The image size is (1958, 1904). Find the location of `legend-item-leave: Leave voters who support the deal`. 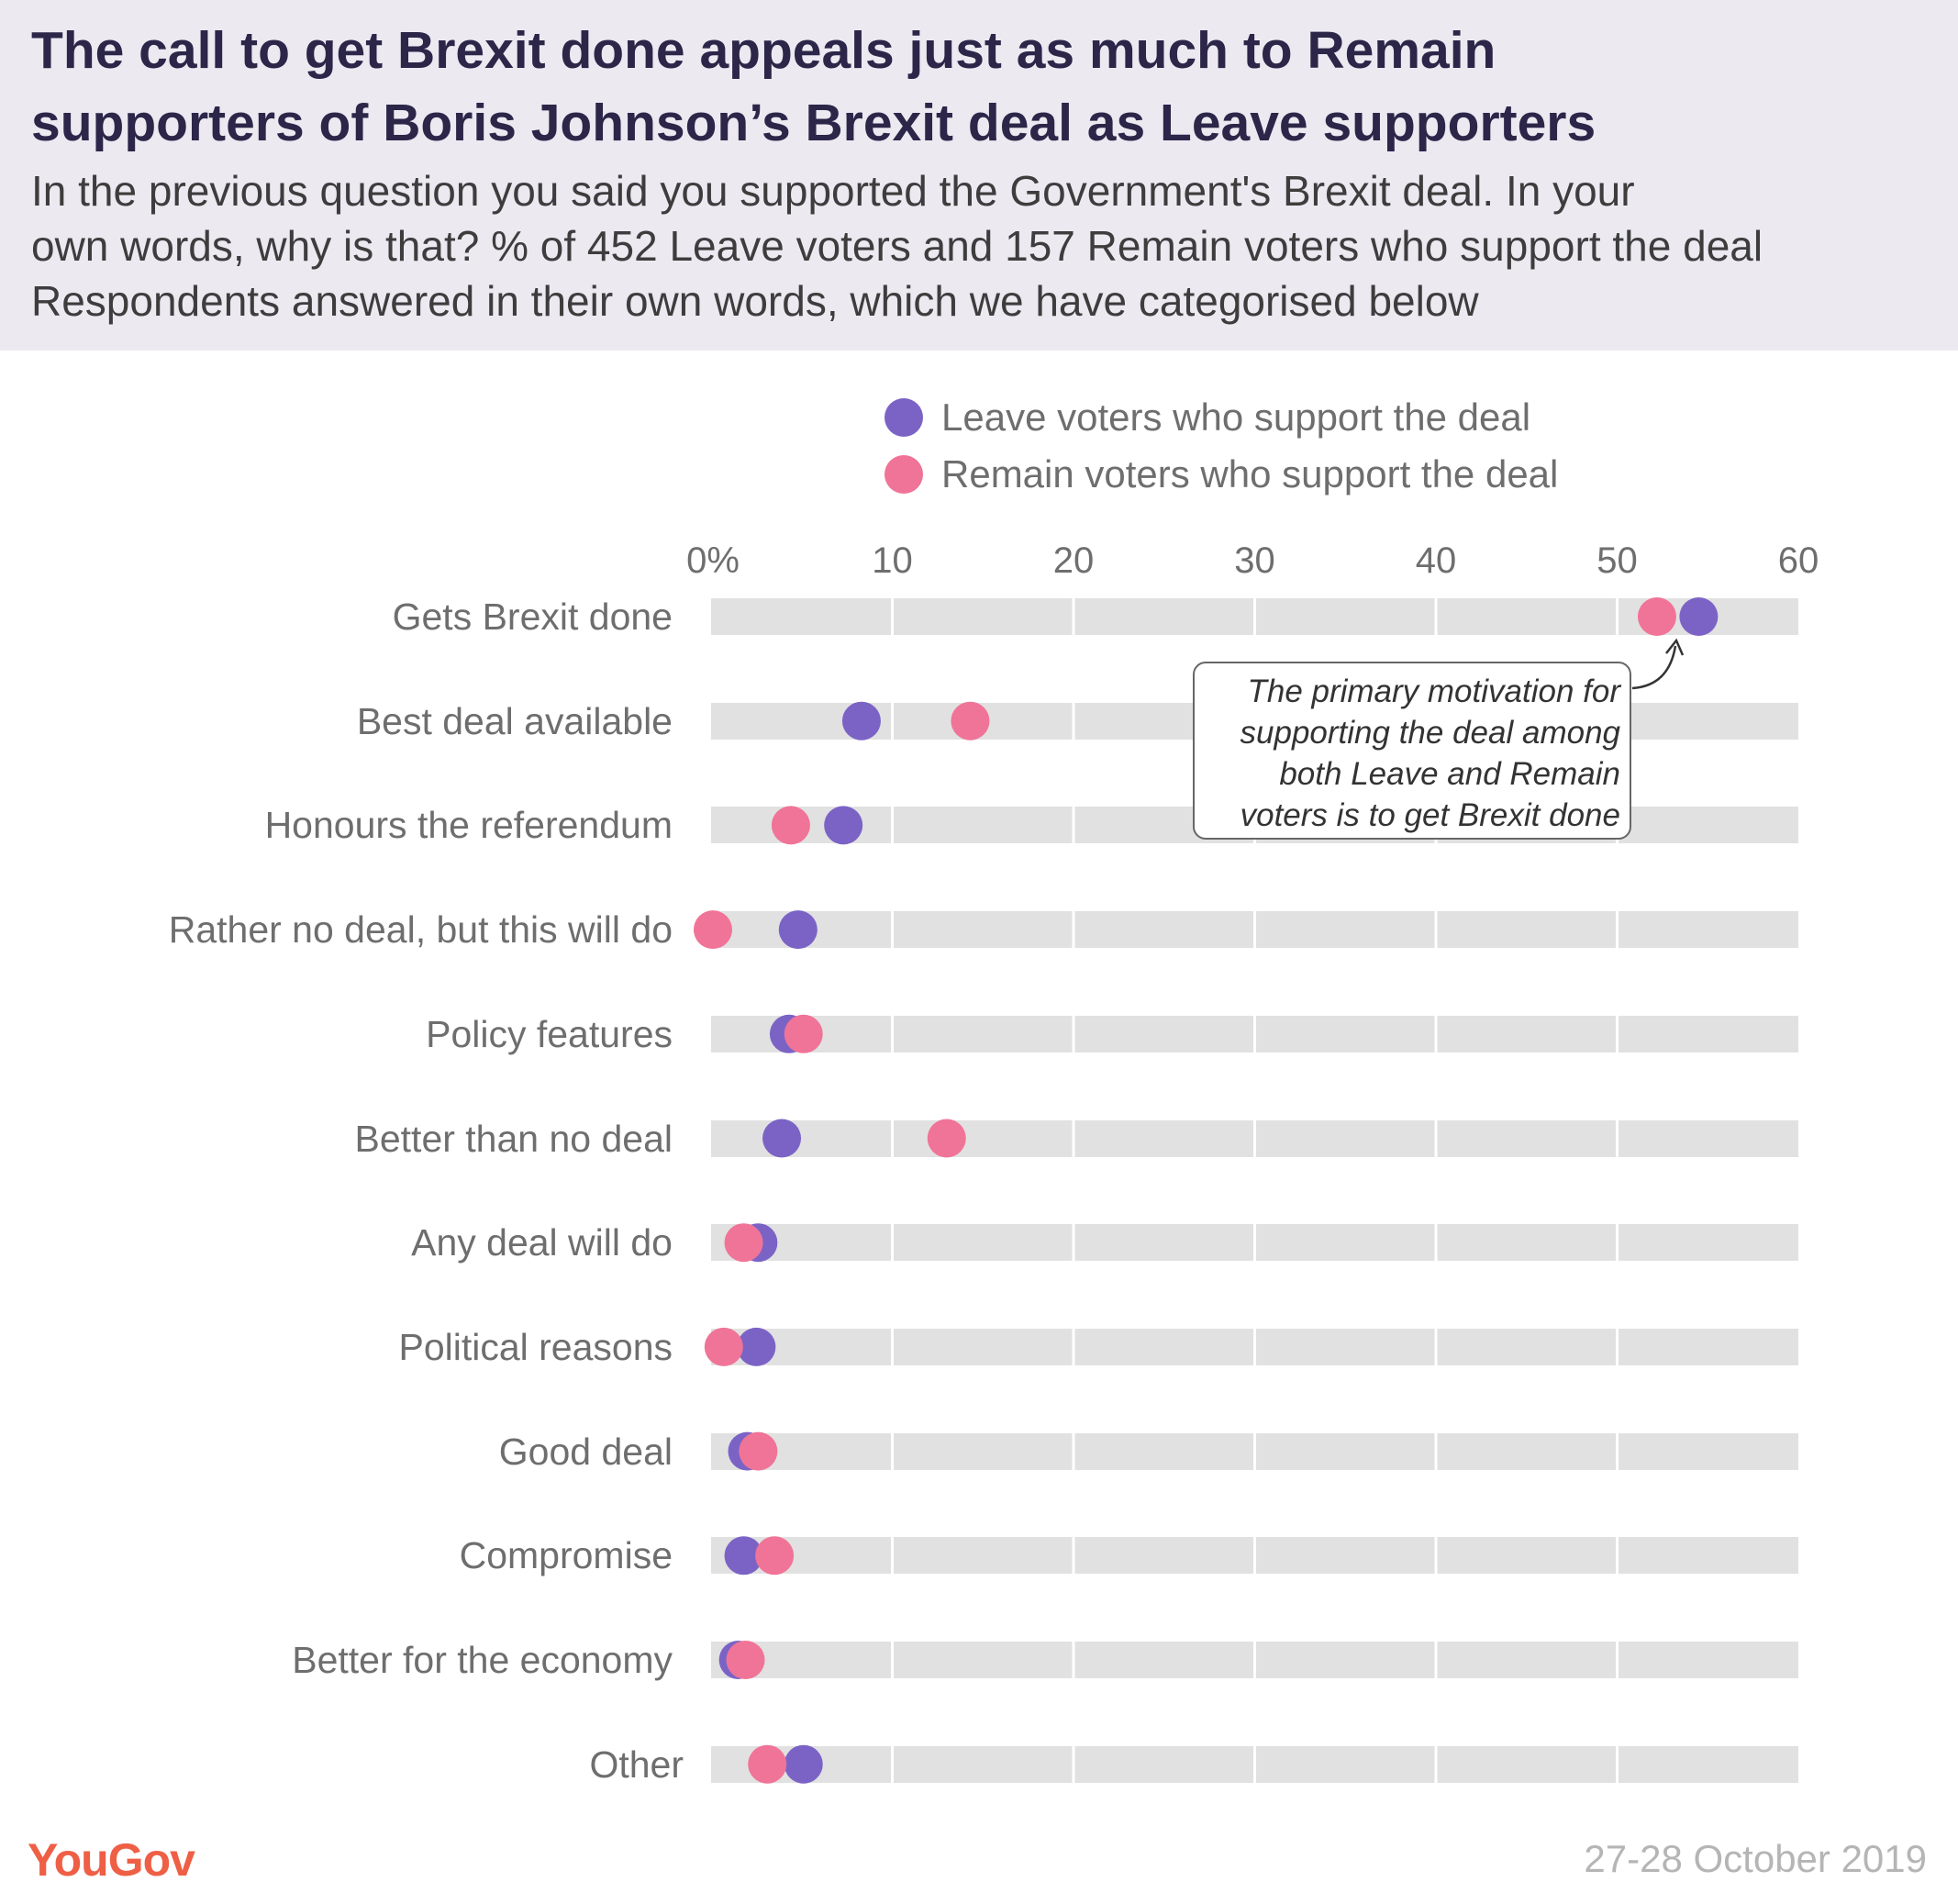

legend-item-leave: Leave voters who support the deal is located at coordinates (1207, 417).